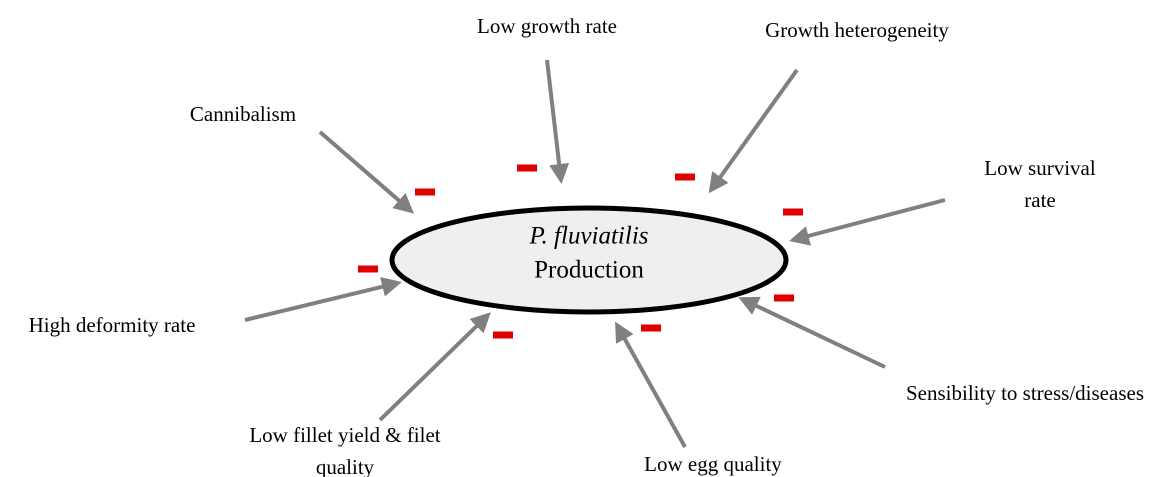  Describe the element at coordinates (112, 325) in the screenshot. I see `factor-label: High deformity rate` at that location.